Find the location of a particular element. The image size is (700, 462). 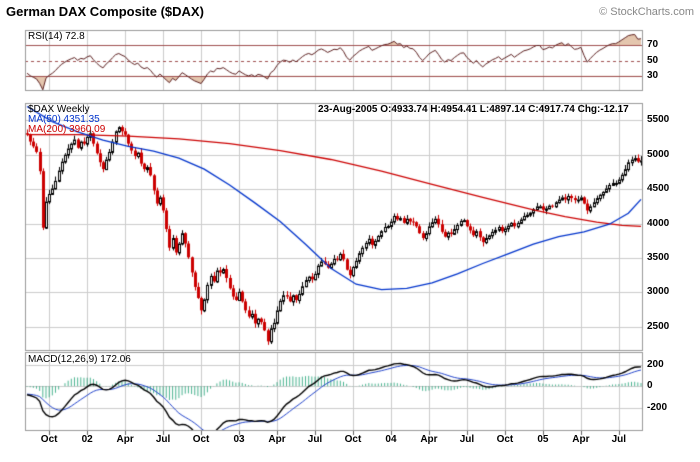

ma50-legend: MA(50) 4351.35 is located at coordinates (64, 119).